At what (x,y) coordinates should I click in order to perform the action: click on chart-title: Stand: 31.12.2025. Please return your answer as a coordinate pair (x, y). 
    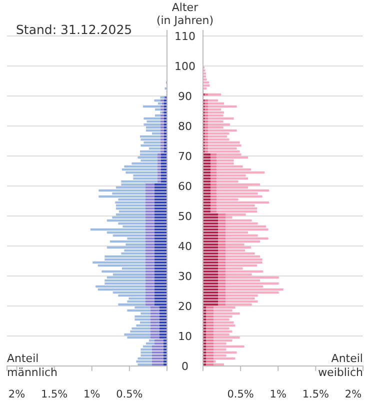
    Looking at the image, I should click on (74, 29).